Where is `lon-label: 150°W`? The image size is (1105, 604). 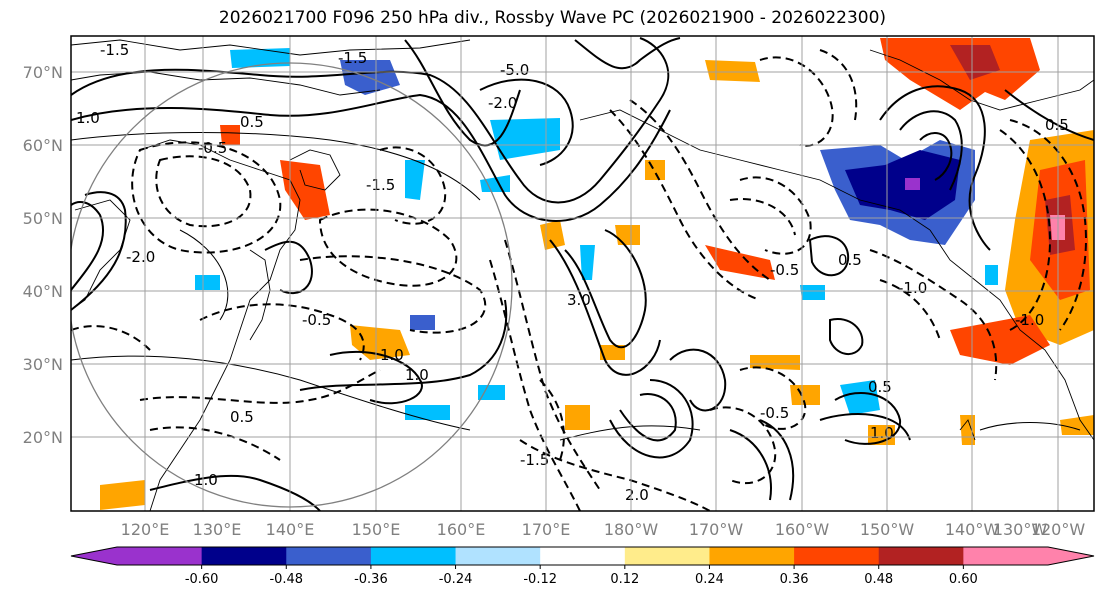 lon-label: 150°W is located at coordinates (887, 529).